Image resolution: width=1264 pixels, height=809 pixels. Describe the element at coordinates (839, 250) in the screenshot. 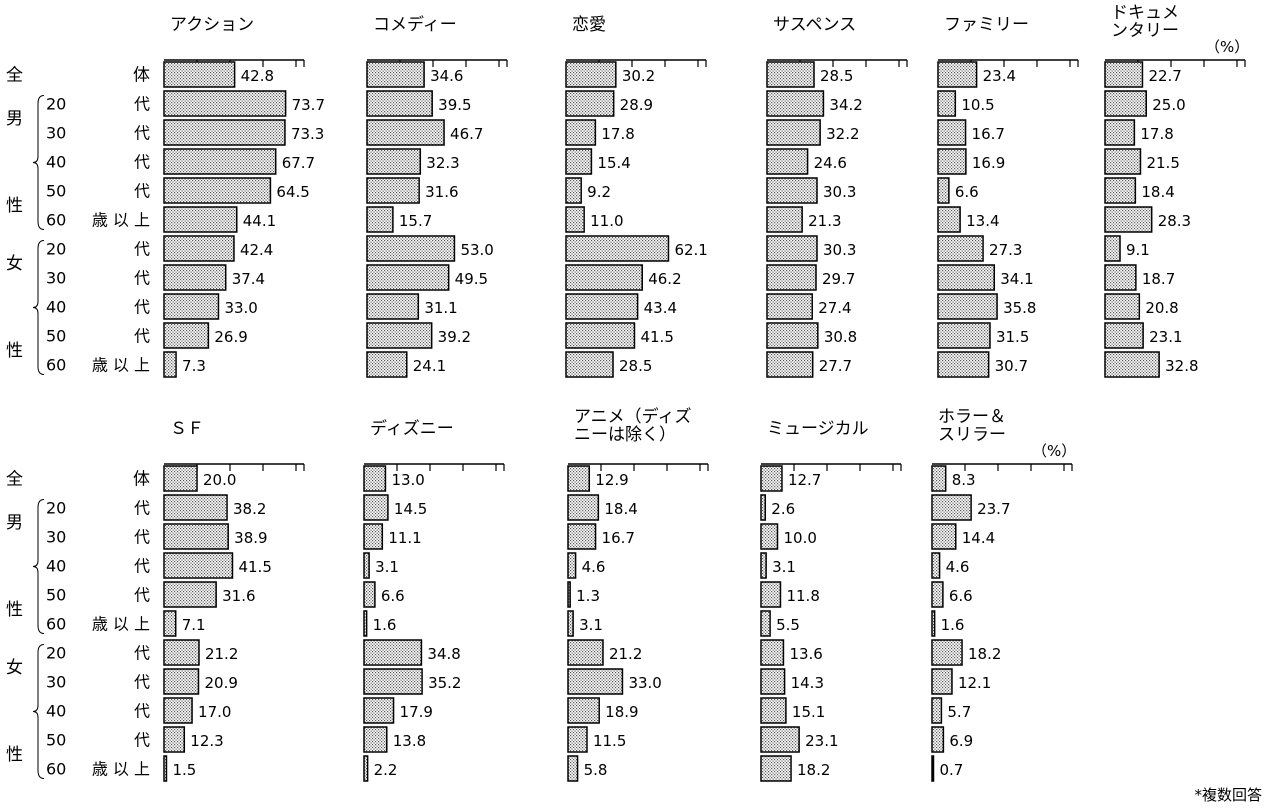

I see `bar-value-label: 30.3` at that location.